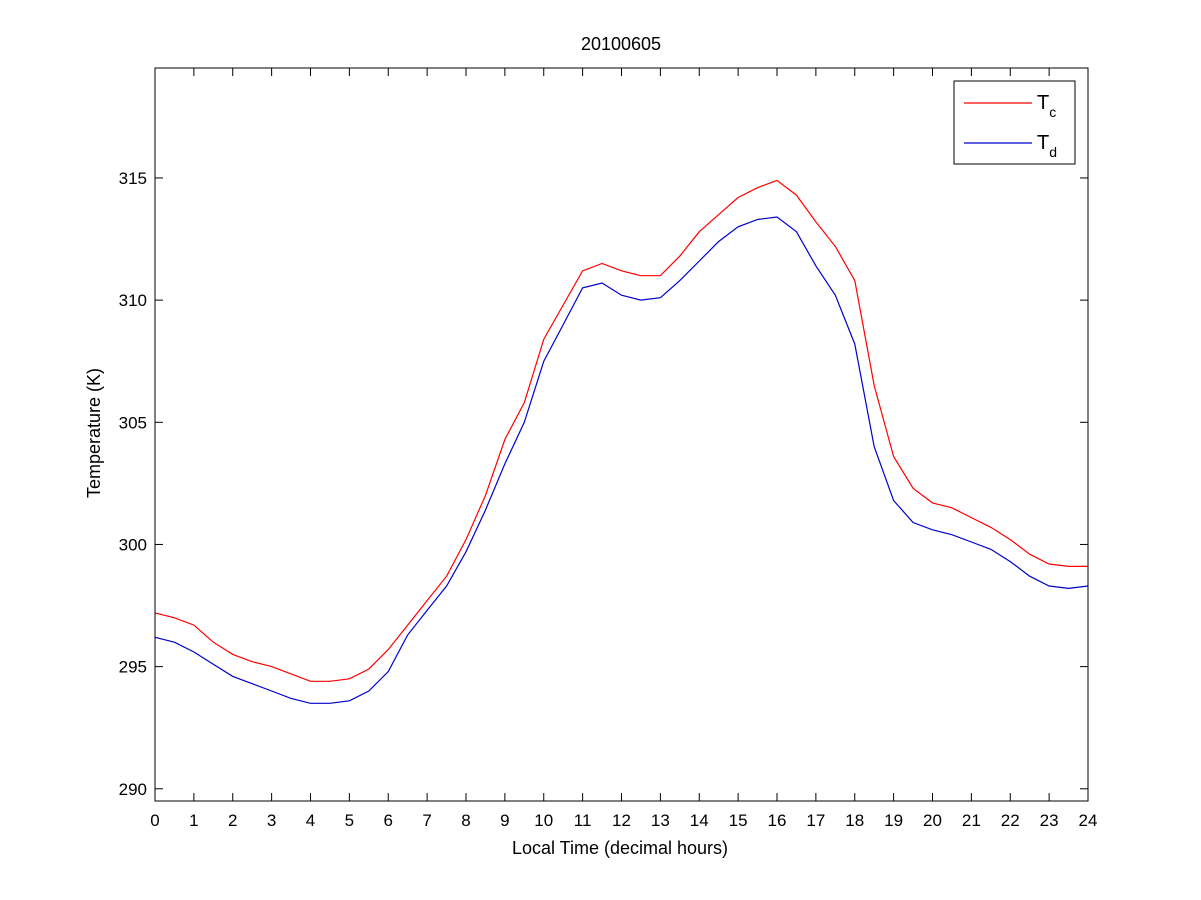 The width and height of the screenshot is (1201, 900). What do you see at coordinates (1010, 820) in the screenshot?
I see `x-tick-label: 22` at bounding box center [1010, 820].